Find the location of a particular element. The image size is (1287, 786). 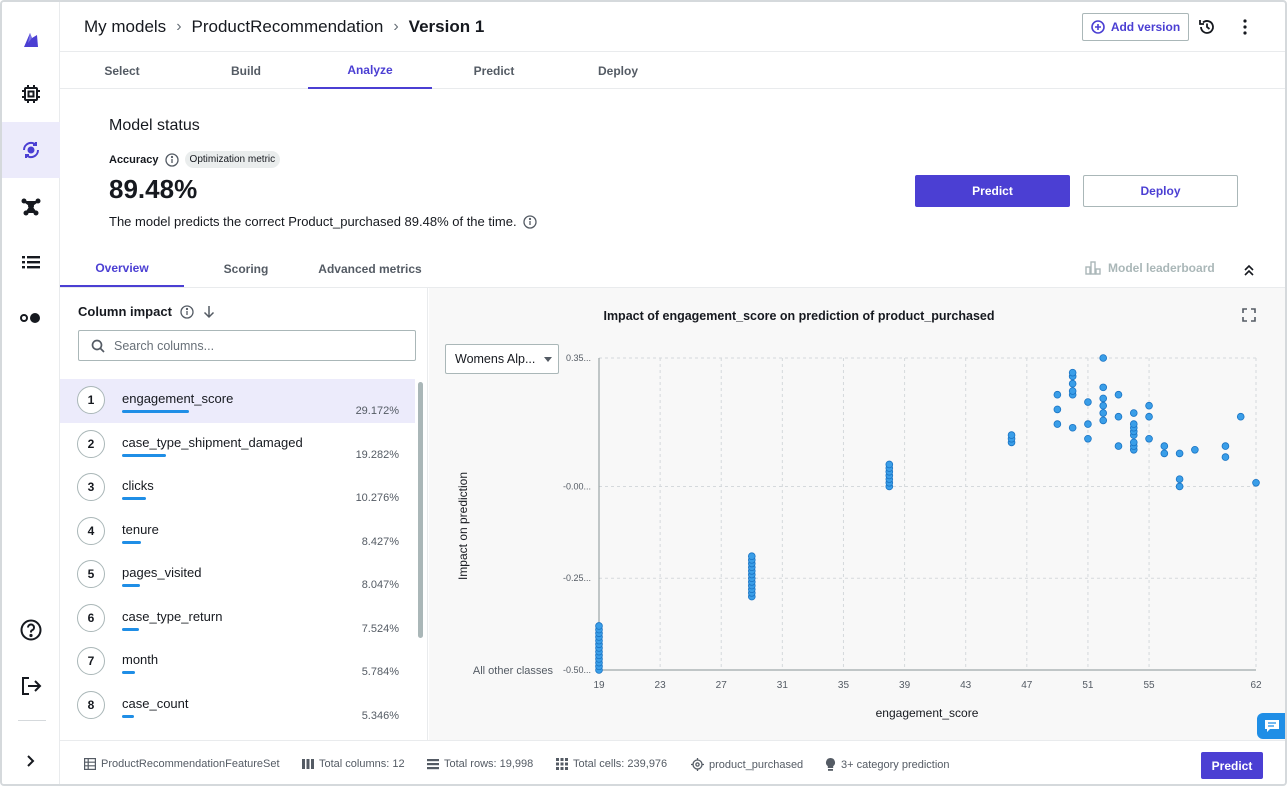

footer-total-rows: Total rows: 19,998 is located at coordinates (480, 764).